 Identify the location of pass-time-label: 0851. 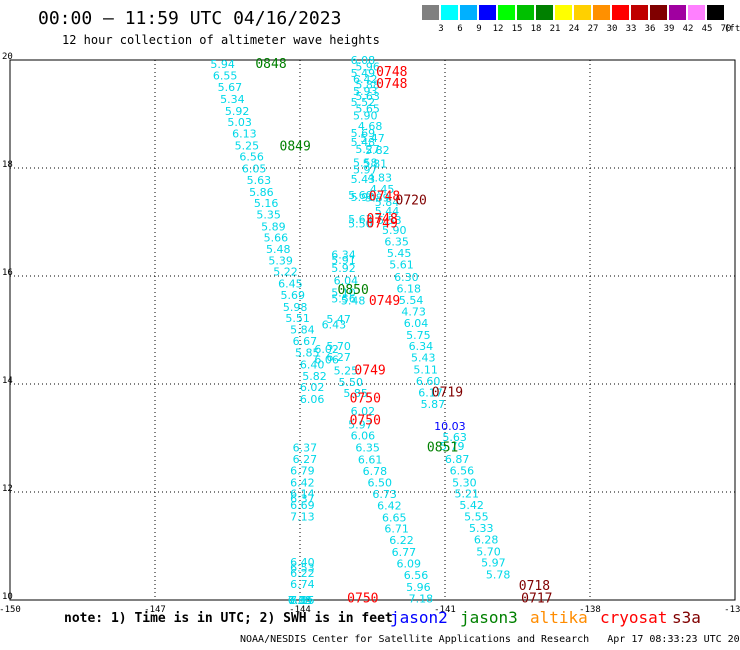
(442, 448).